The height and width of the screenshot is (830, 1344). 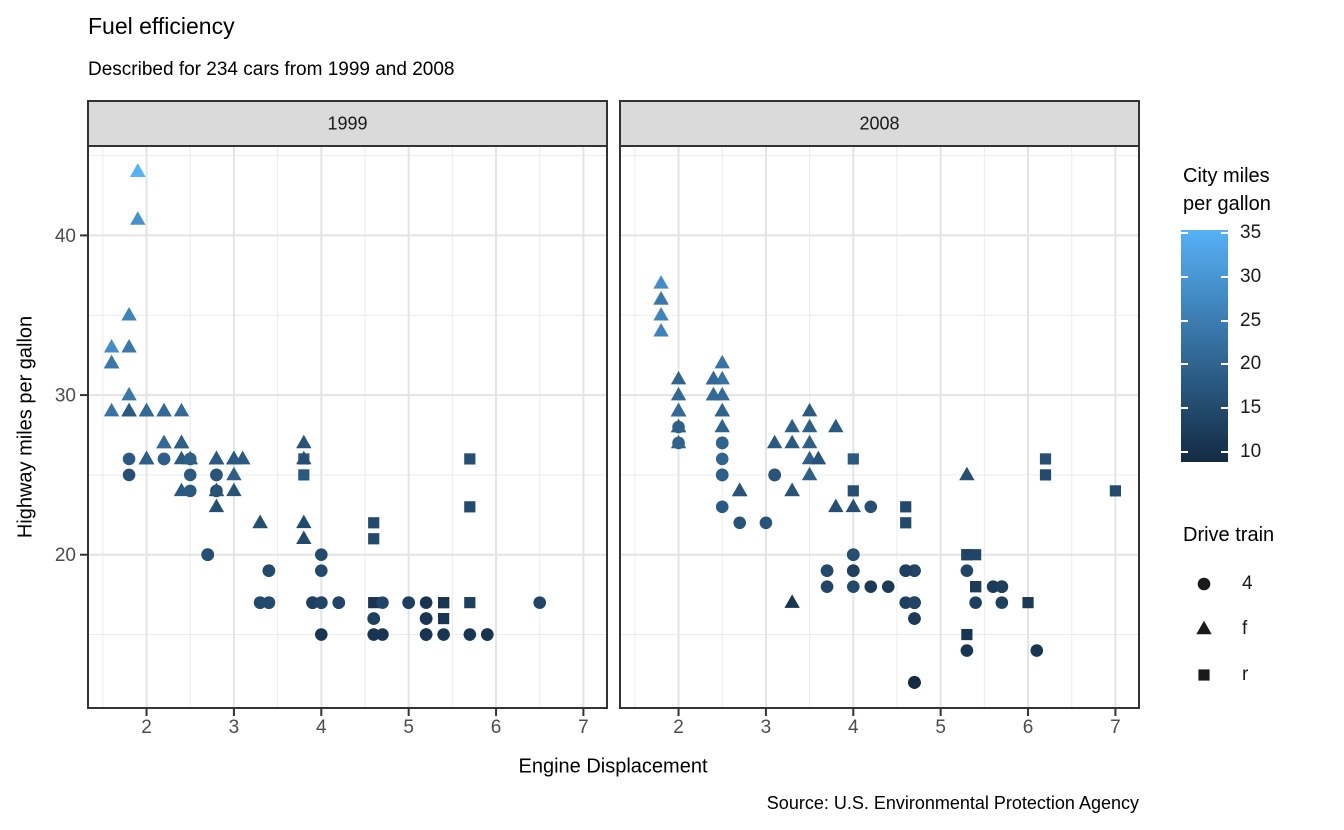 What do you see at coordinates (613, 766) in the screenshot?
I see `x-axis-title: Engine Displacement` at bounding box center [613, 766].